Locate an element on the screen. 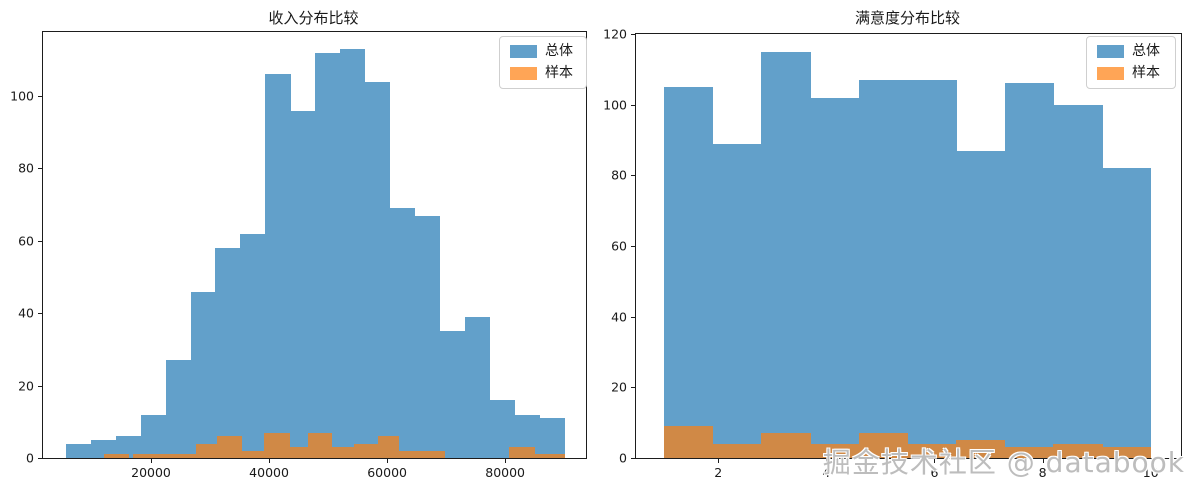  watermark: 掘金技术社区 @ databook is located at coordinates (1003, 462).